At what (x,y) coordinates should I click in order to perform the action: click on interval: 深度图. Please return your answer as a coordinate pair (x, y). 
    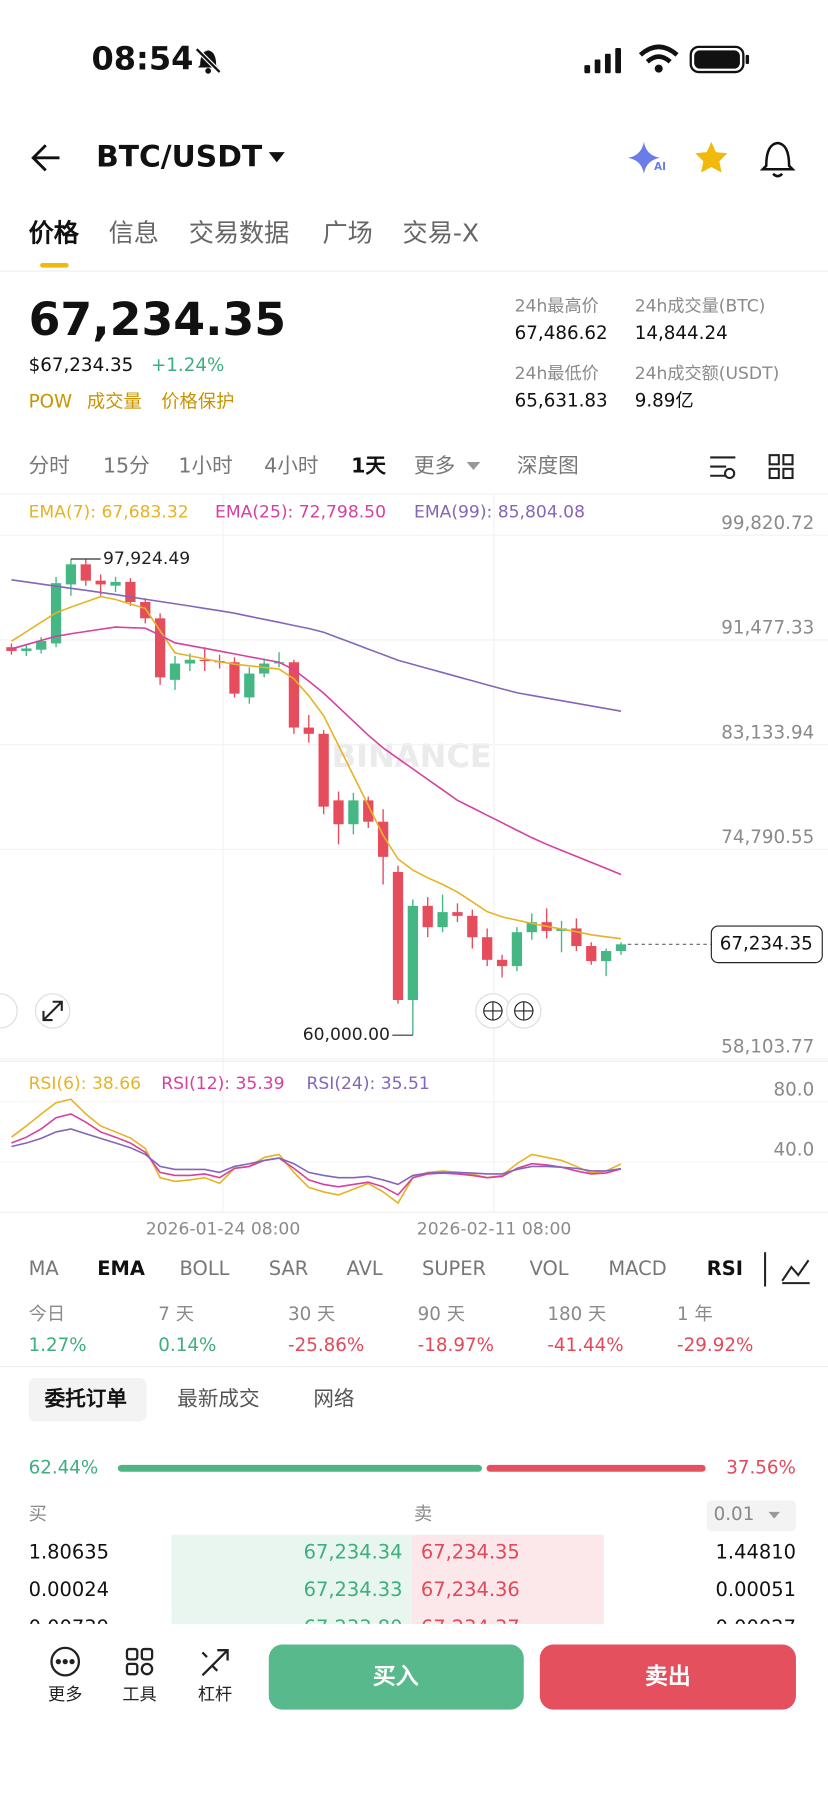
    Looking at the image, I should click on (548, 466).